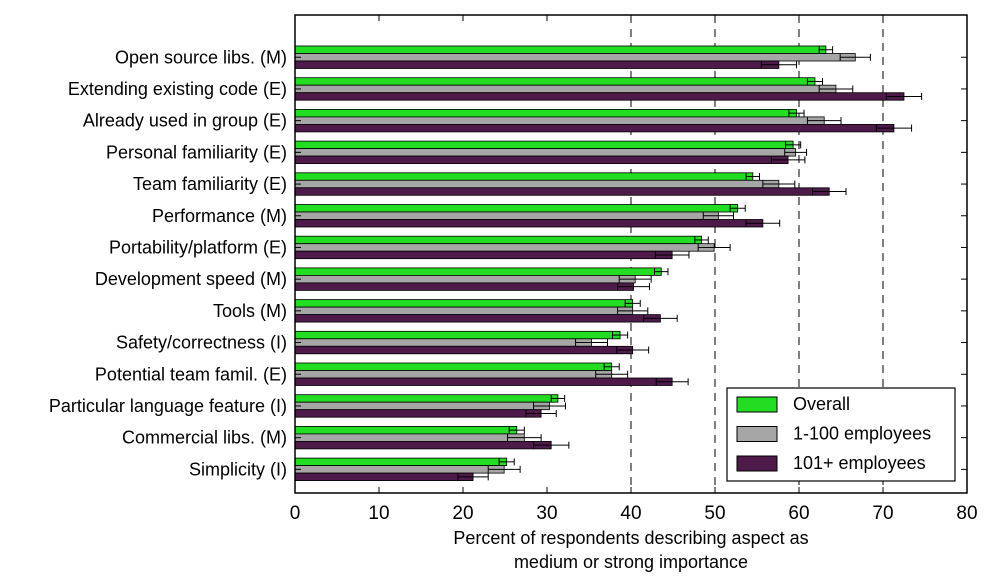 The height and width of the screenshot is (579, 1000). What do you see at coordinates (882, 513) in the screenshot?
I see `x-tick-label: 70` at bounding box center [882, 513].